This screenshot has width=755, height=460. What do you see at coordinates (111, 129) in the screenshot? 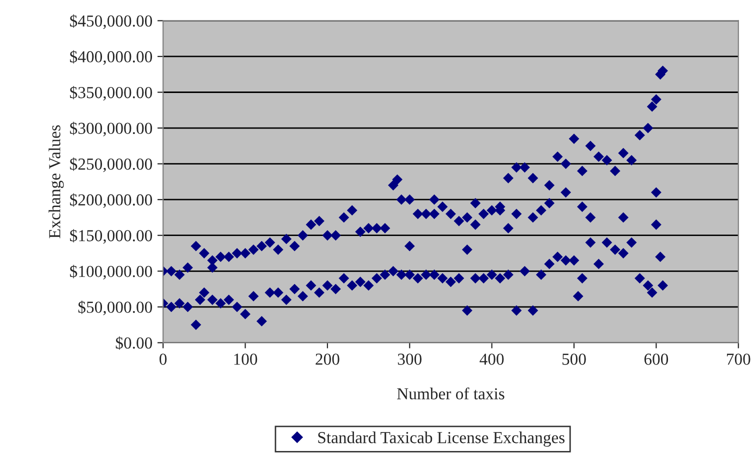
I see `y-tick-label: $300,000.00` at bounding box center [111, 129].